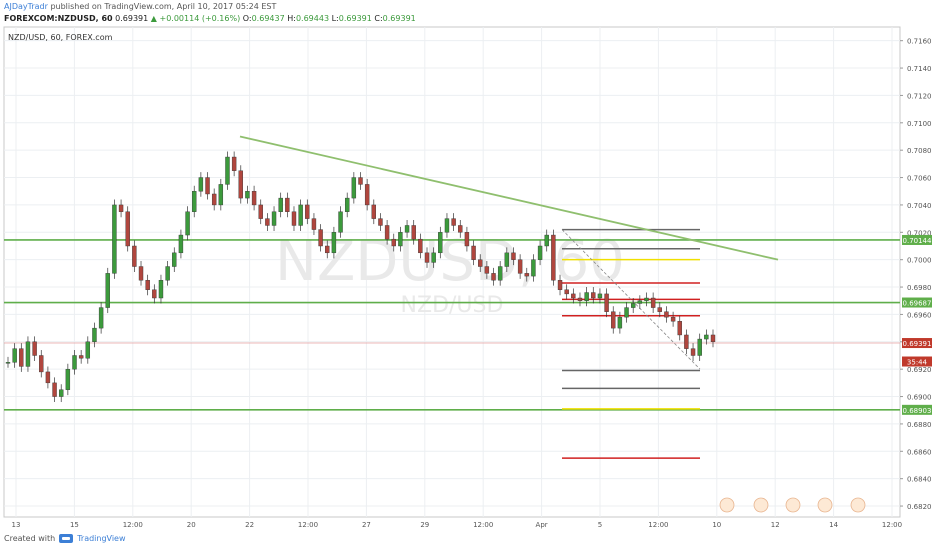  What do you see at coordinates (101, 538) in the screenshot?
I see `tradingview-brand: TradingView` at bounding box center [101, 538].